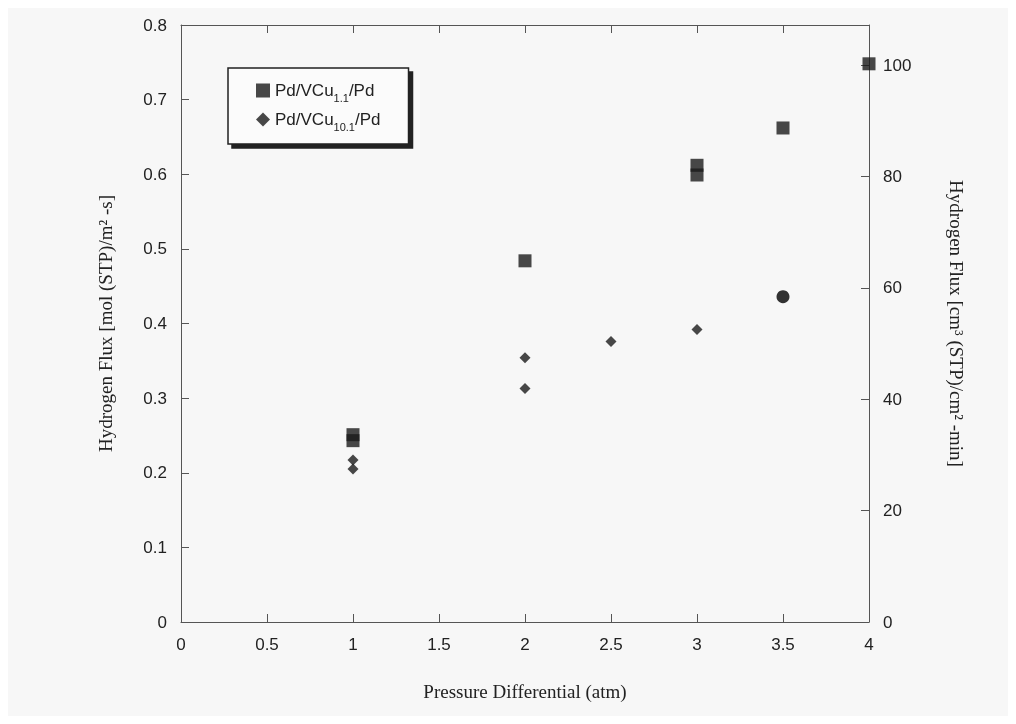 This screenshot has height=724, width=1016. Describe the element at coordinates (956, 323) in the screenshot. I see `y2-axis-title: Hydrogen Flux [cm³ (STP)/cm² -min]` at that location.